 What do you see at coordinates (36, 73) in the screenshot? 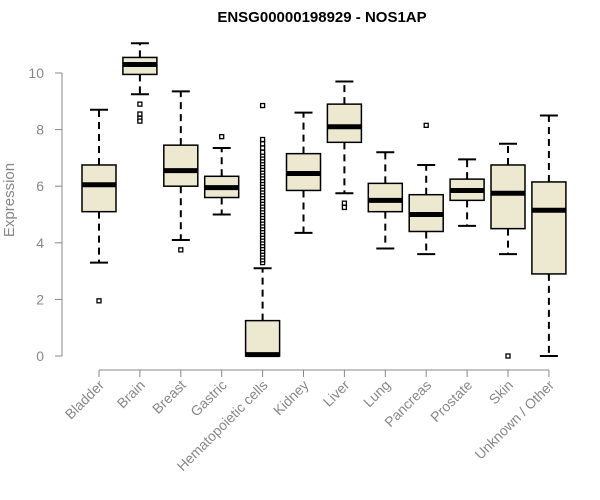
I see `y-tick-label: 10` at bounding box center [36, 73].